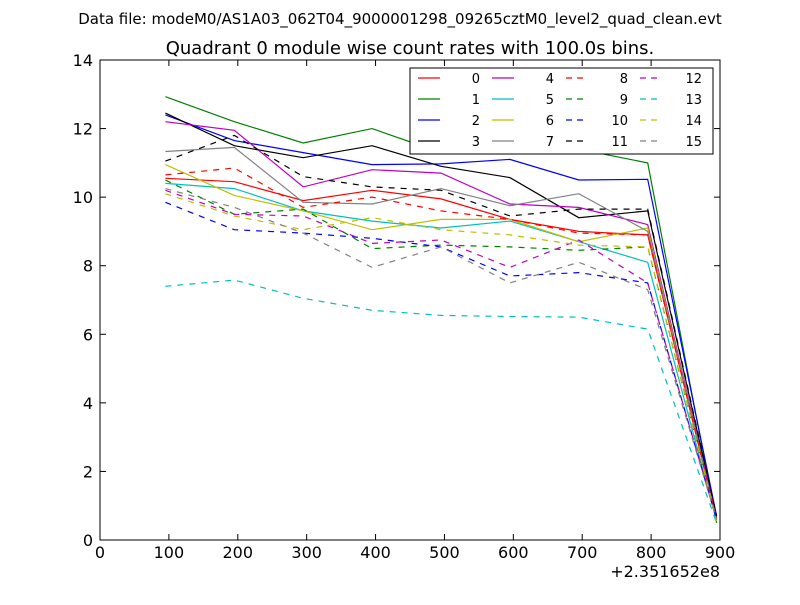 This screenshot has width=800, height=605. Describe the element at coordinates (582, 552) in the screenshot. I see `x-tick-label: 700` at that location.